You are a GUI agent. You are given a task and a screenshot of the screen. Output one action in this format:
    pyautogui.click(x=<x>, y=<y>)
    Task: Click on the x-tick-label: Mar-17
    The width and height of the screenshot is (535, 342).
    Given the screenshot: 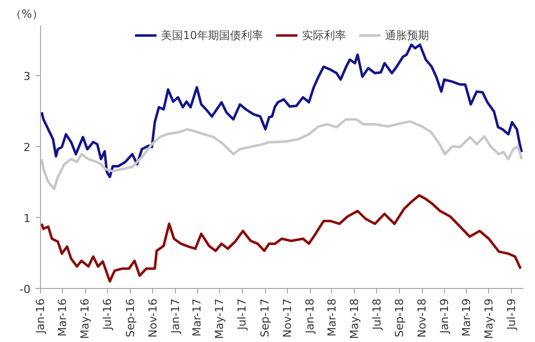 What is the action you would take?
    pyautogui.click(x=197, y=317)
    